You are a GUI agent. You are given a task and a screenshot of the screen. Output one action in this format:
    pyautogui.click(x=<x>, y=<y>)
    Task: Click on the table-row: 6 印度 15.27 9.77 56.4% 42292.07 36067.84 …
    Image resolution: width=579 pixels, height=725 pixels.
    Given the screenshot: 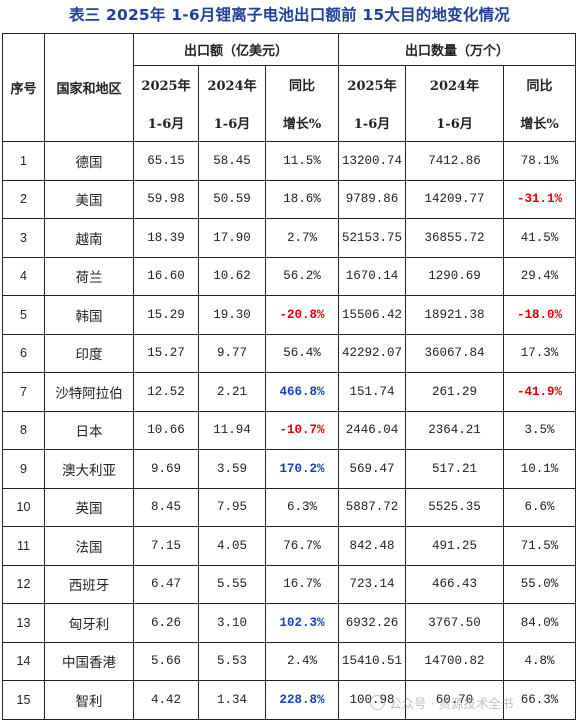 What is the action you would take?
    pyautogui.click(x=289, y=353)
    